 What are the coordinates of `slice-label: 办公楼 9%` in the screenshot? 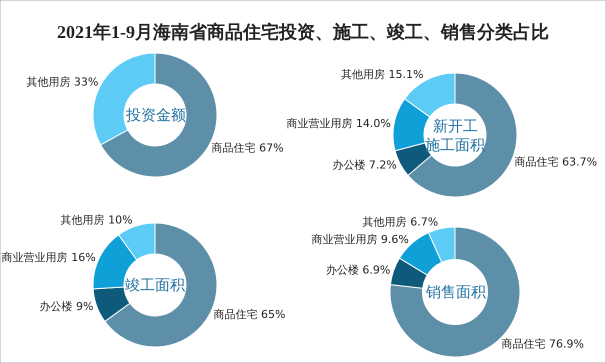 It's located at (66, 307).